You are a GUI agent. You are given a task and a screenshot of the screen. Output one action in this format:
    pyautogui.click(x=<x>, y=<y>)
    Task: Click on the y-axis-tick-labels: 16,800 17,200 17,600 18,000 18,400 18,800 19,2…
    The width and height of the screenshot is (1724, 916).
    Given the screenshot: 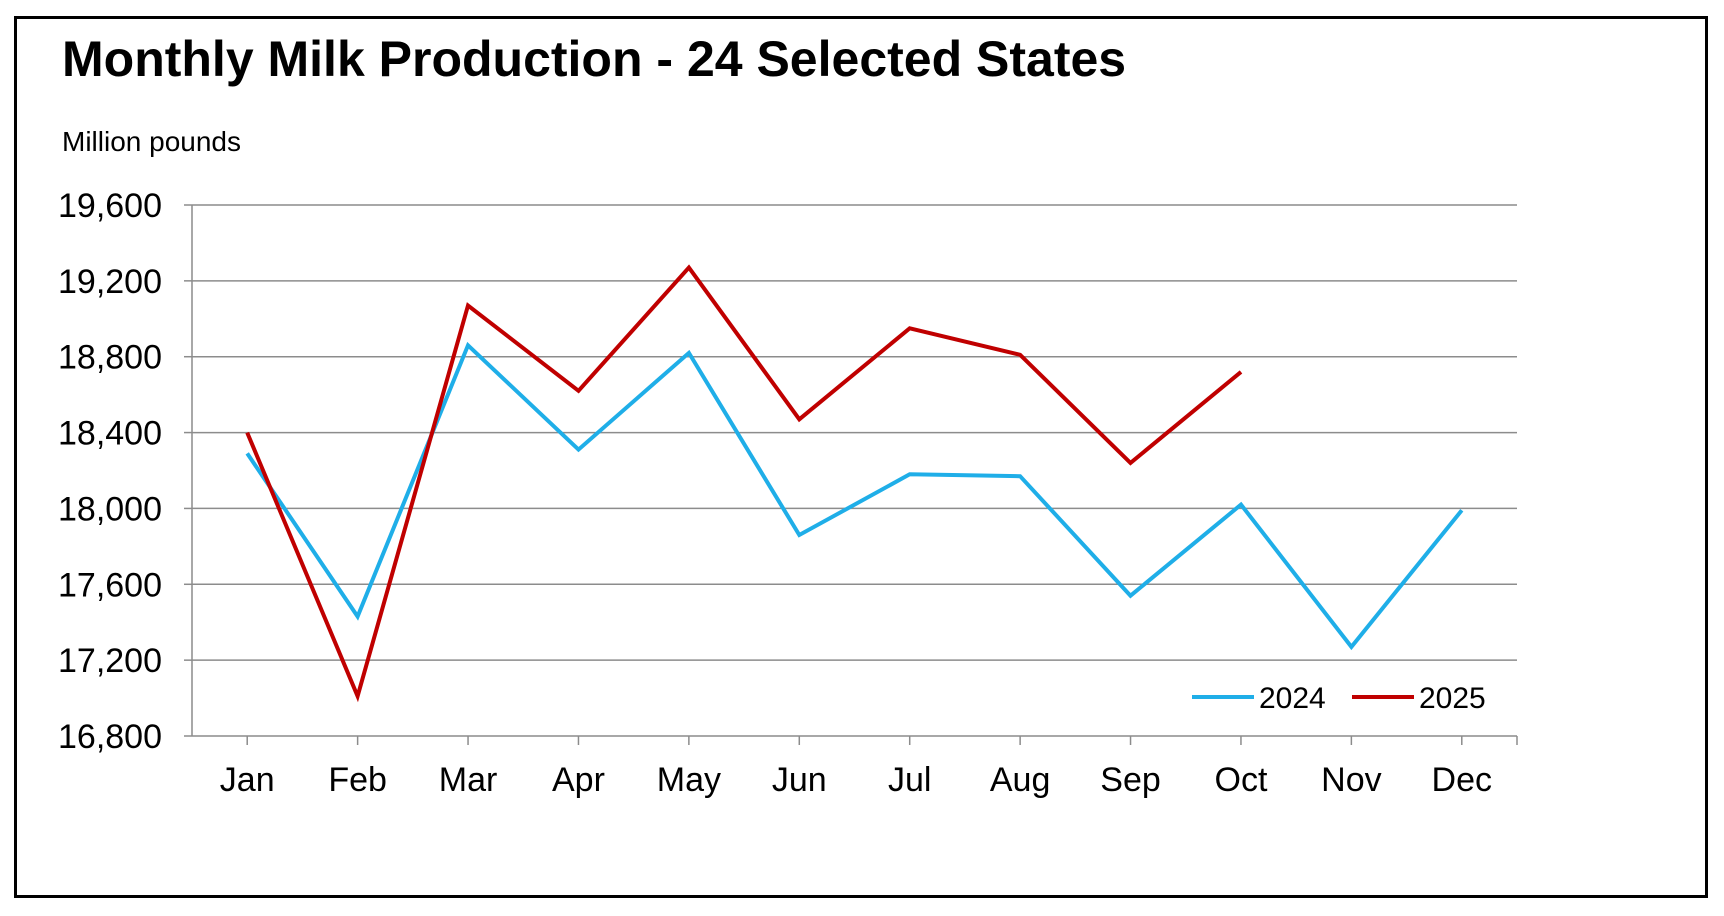 What is the action you would take?
    pyautogui.click(x=110, y=471)
    